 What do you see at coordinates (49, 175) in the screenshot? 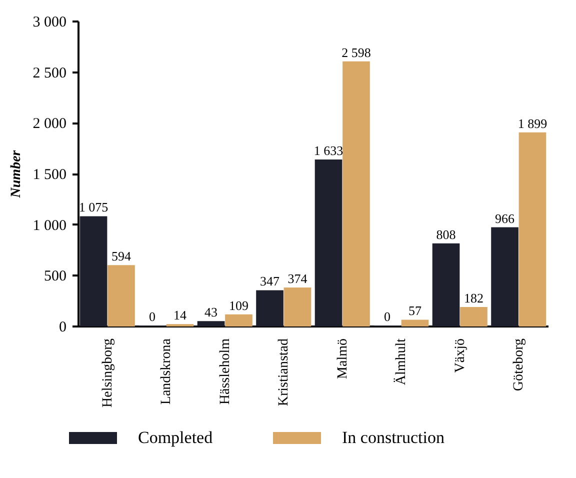
I see `y-tick-label: 1 500` at bounding box center [49, 175].